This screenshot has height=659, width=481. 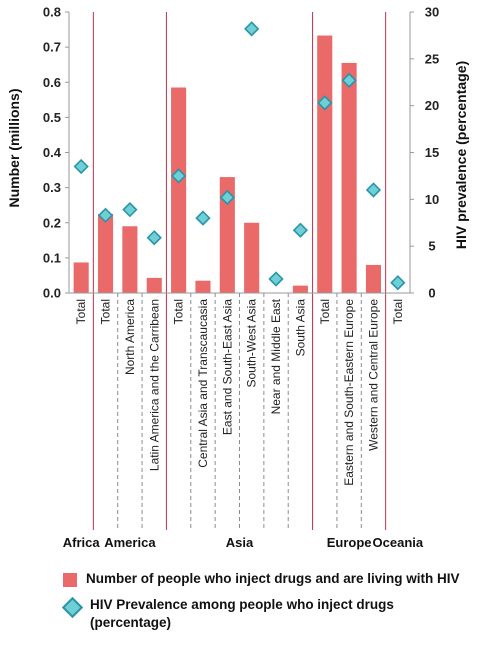 What do you see at coordinates (52, 47) in the screenshot?
I see `y-tick-label-left: 0.7` at bounding box center [52, 47].